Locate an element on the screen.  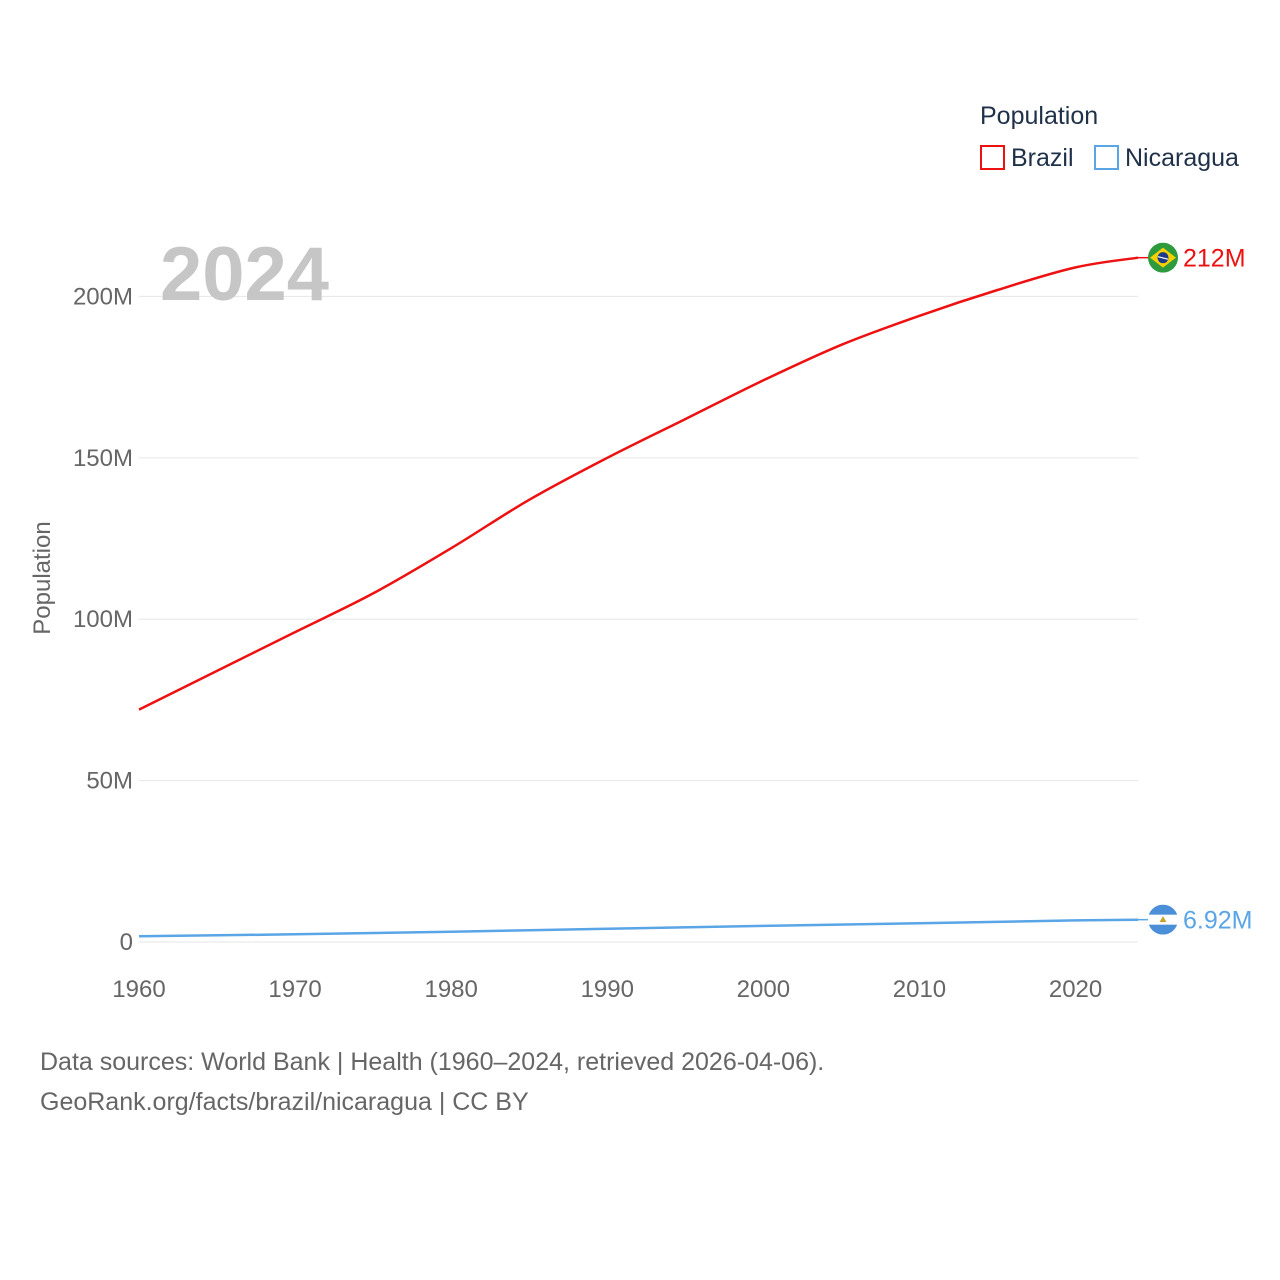
legend-item-nicaragua: Nicaragua is located at coordinates (1166, 158).